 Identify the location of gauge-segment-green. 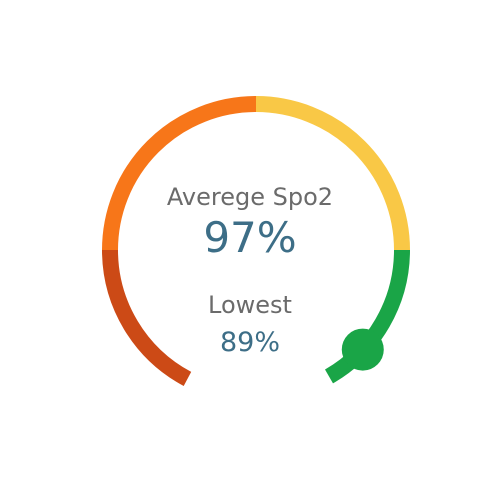
(367, 316).